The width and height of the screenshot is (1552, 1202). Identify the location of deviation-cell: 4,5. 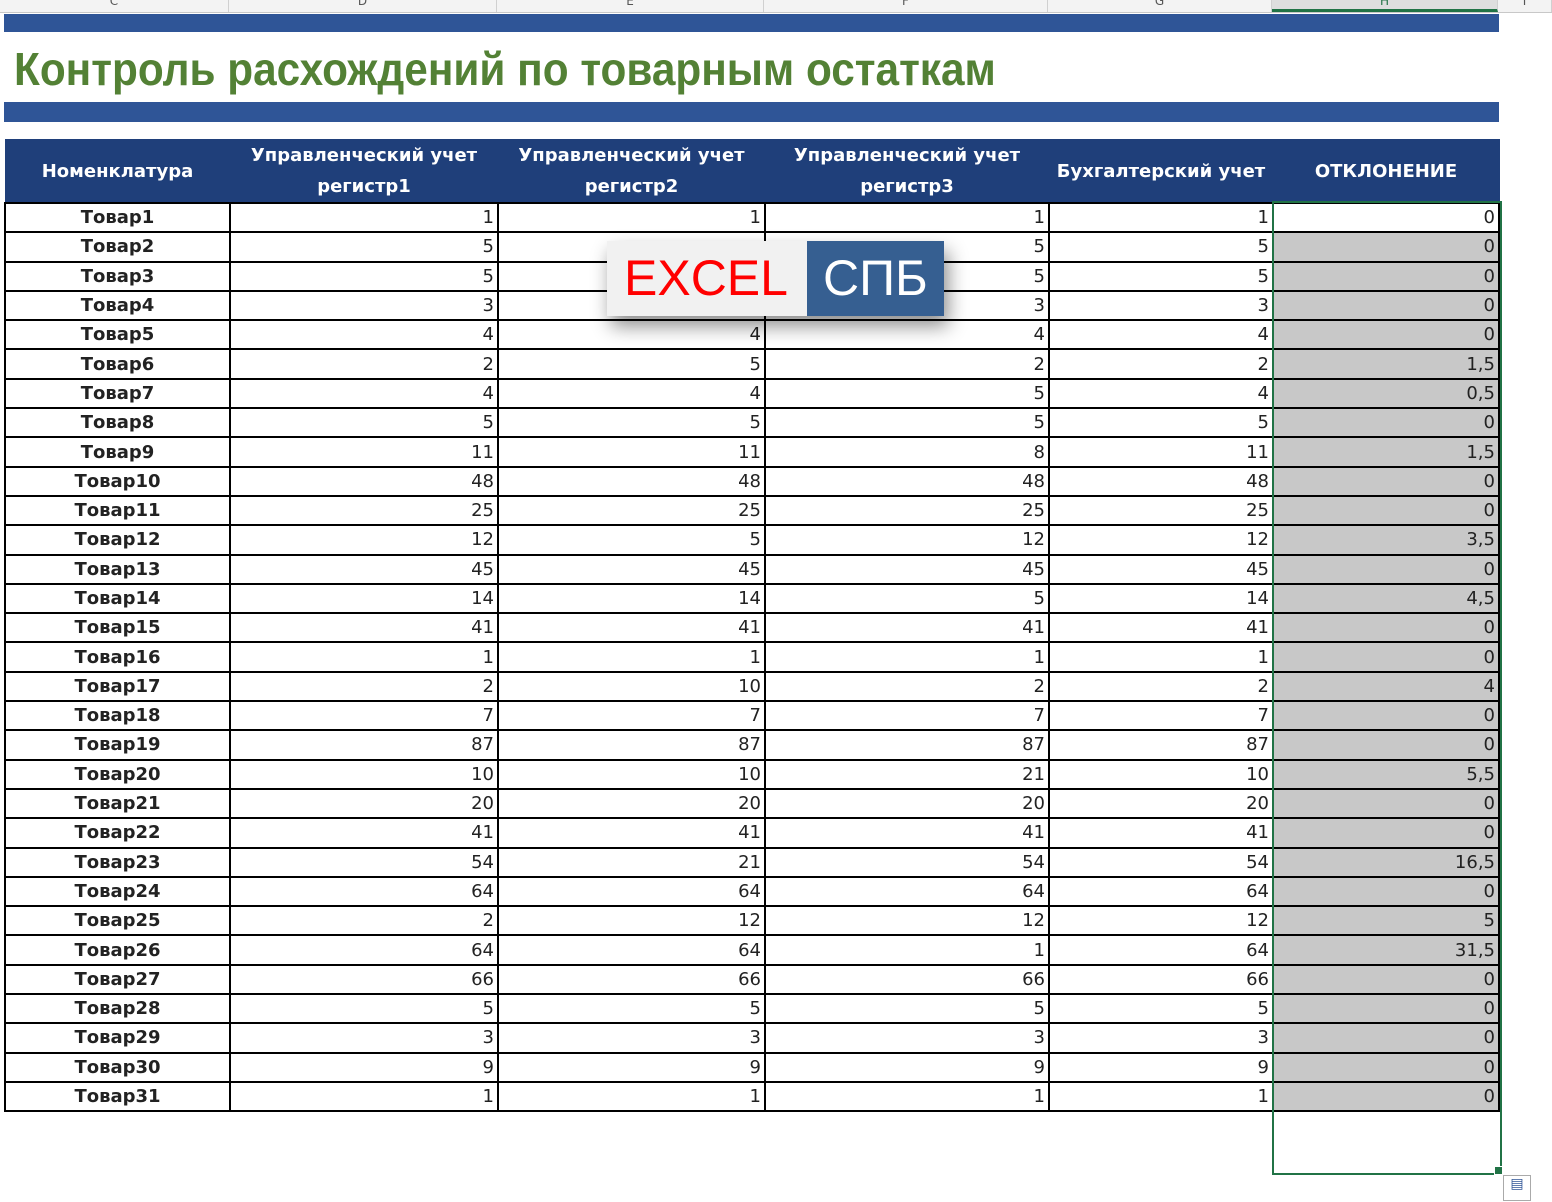
(1386, 598).